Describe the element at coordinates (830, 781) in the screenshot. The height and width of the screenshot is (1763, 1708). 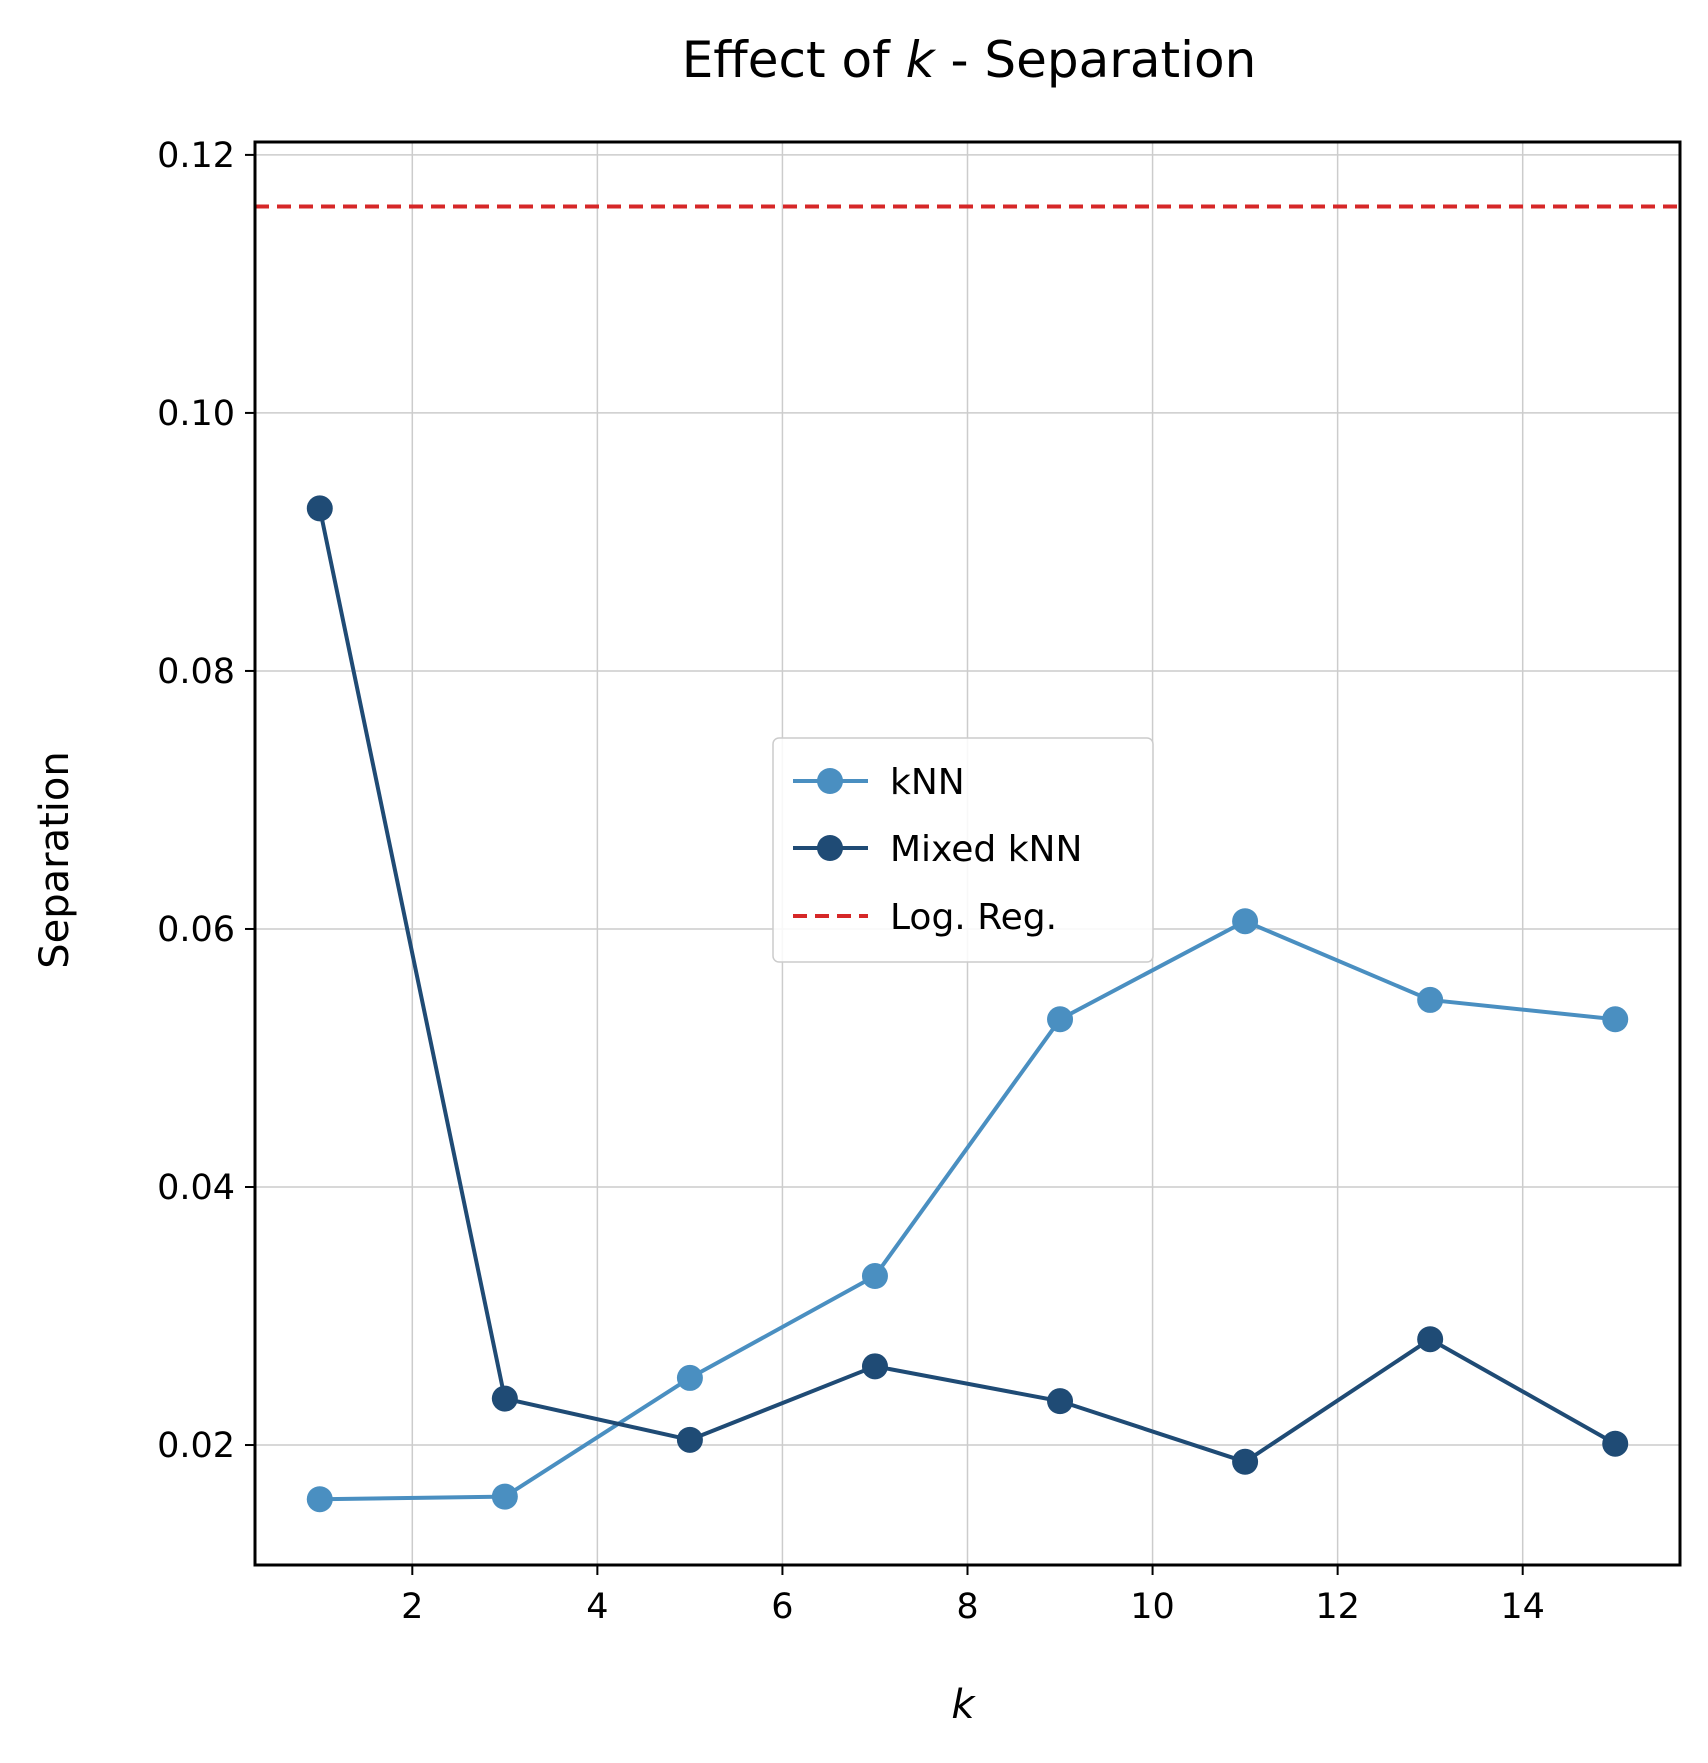
I see `legend-swatch-knn-marker` at that location.